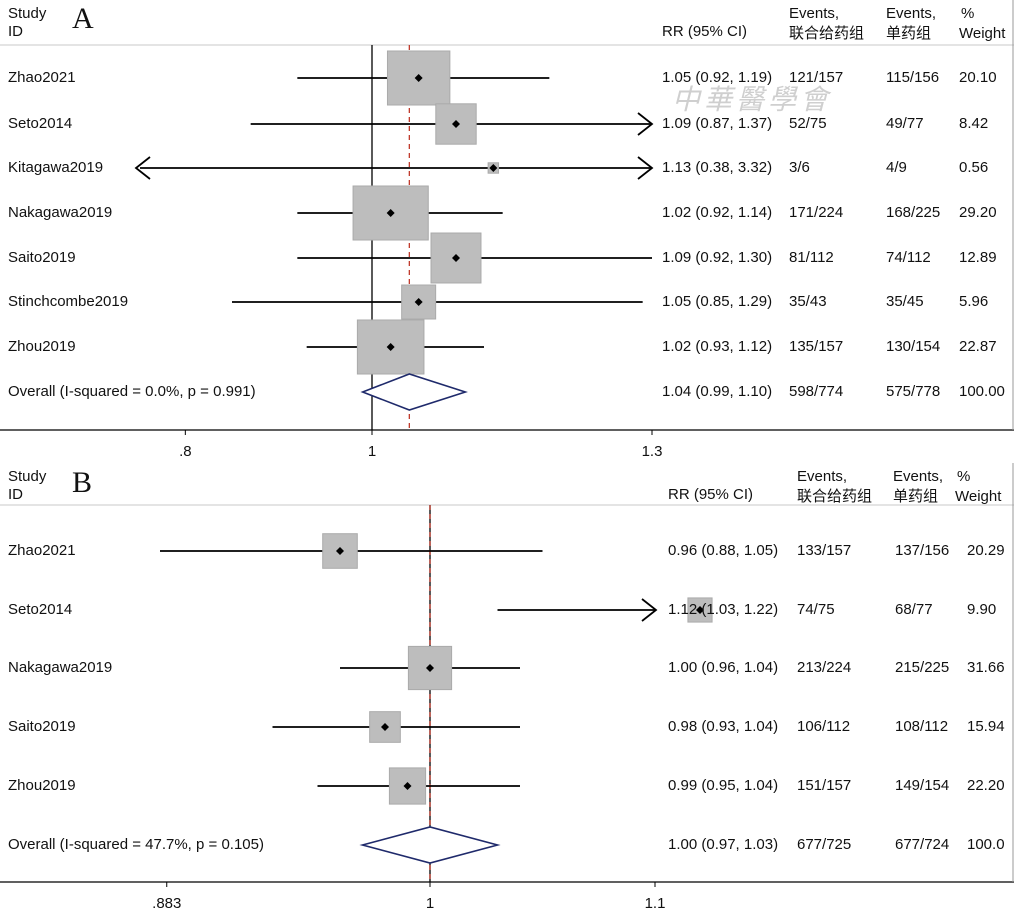 This screenshot has height=921, width=1014. Describe the element at coordinates (922, 667) in the screenshot. I see `events-monotherapy: 215/225` at that location.